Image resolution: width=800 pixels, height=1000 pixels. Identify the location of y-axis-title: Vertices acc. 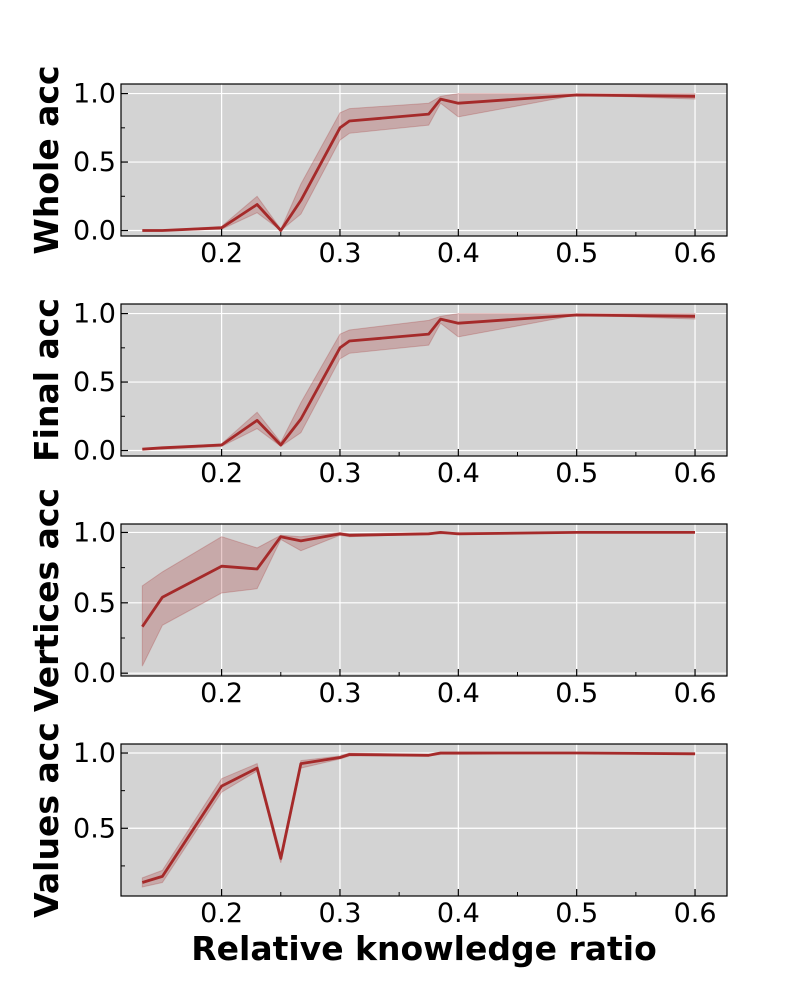
(46, 600).